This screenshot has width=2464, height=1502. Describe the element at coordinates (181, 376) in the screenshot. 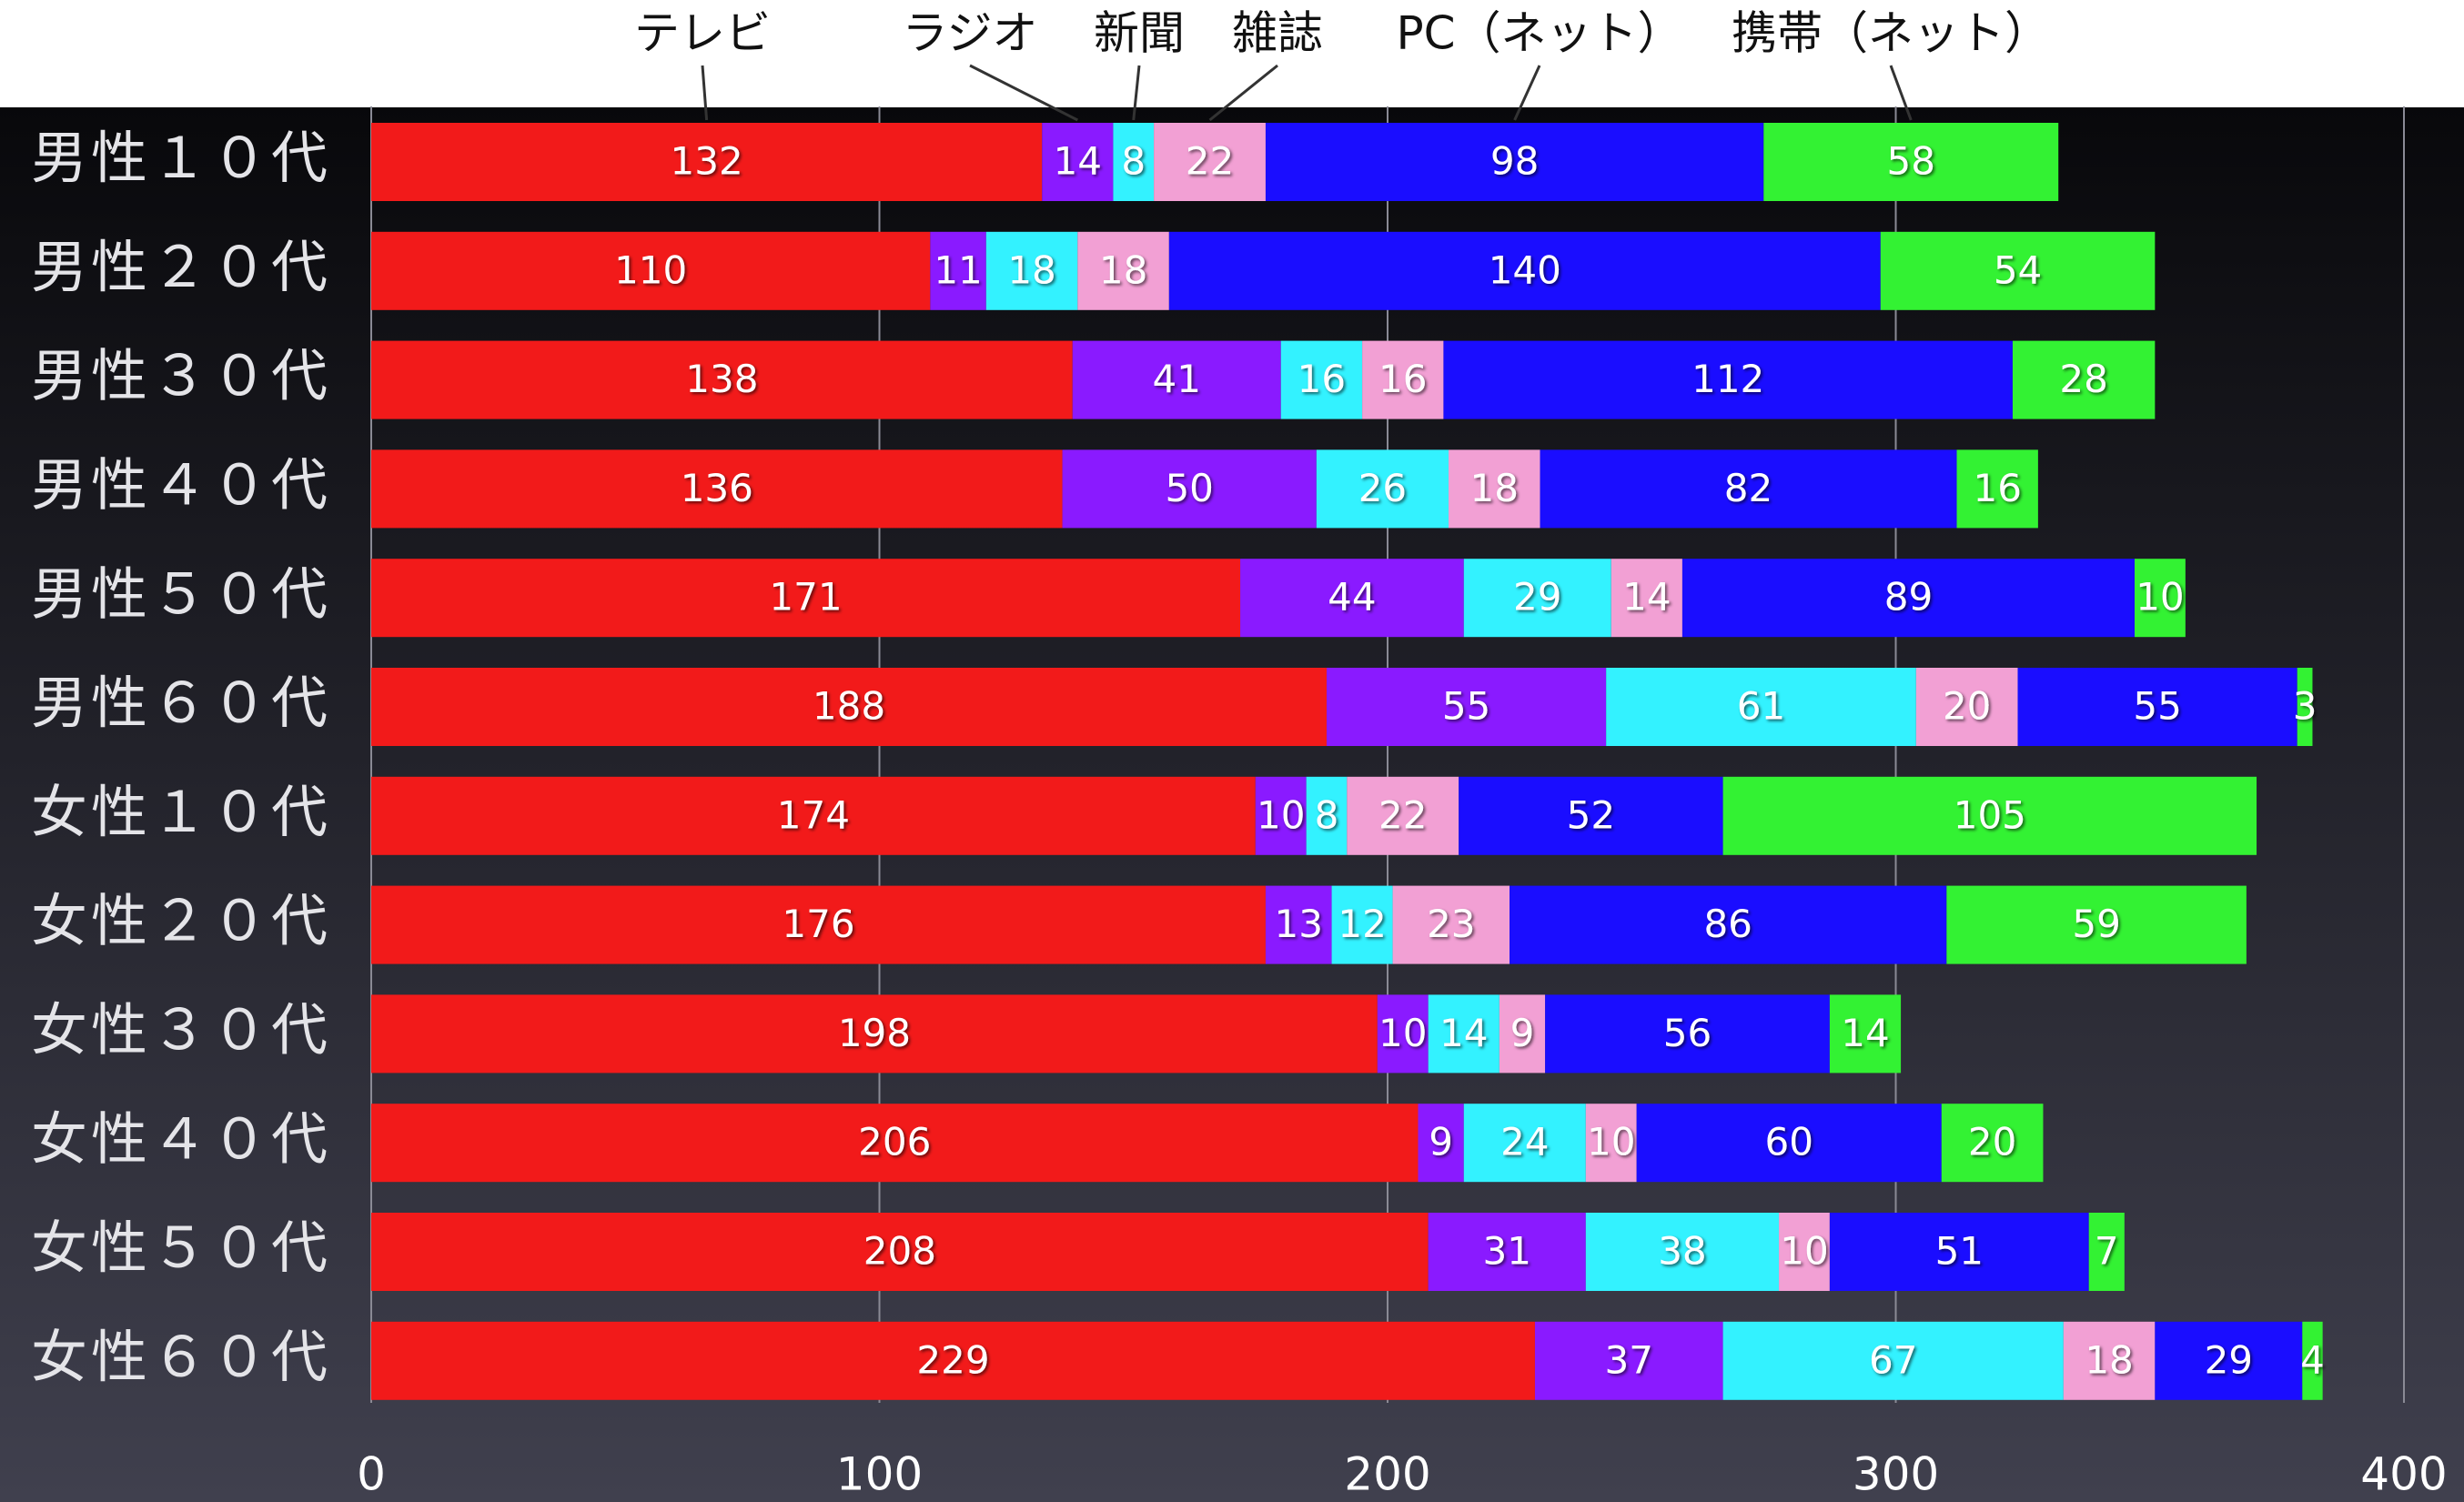

I see `y-tick-label: 男性３０代` at that location.